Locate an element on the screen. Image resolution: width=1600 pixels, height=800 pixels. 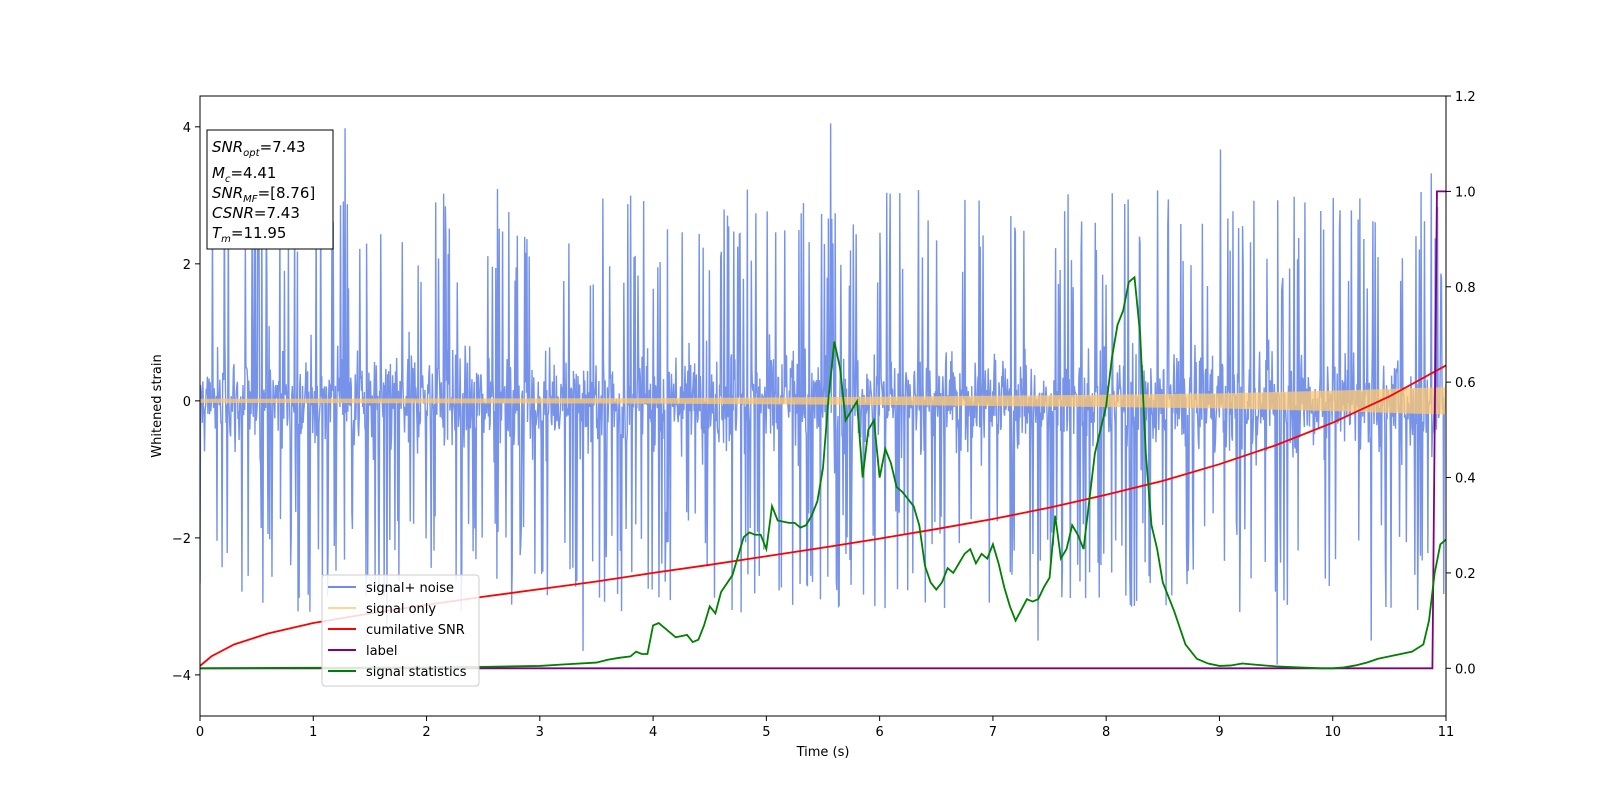
legend-label-signal-statistics: signal statistics is located at coordinates (416, 672).